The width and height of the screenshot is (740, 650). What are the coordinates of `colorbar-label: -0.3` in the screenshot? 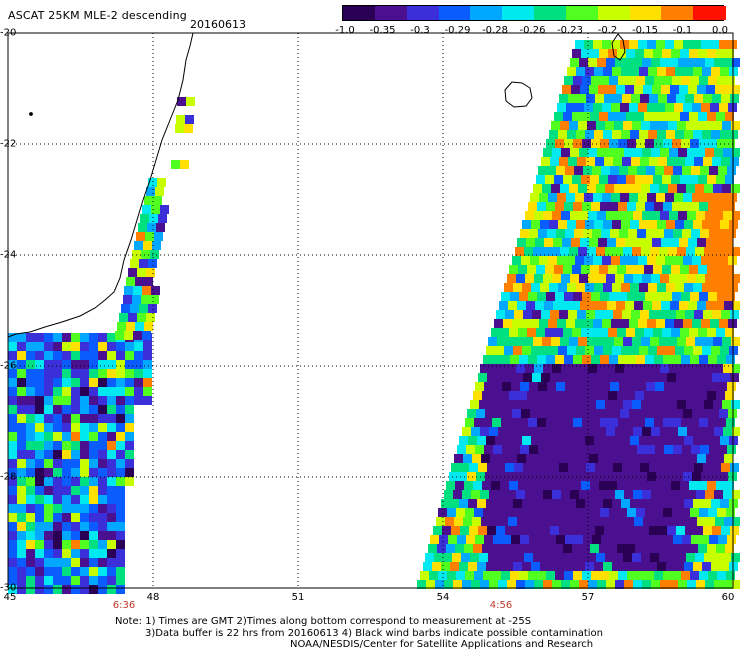 It's located at (420, 30).